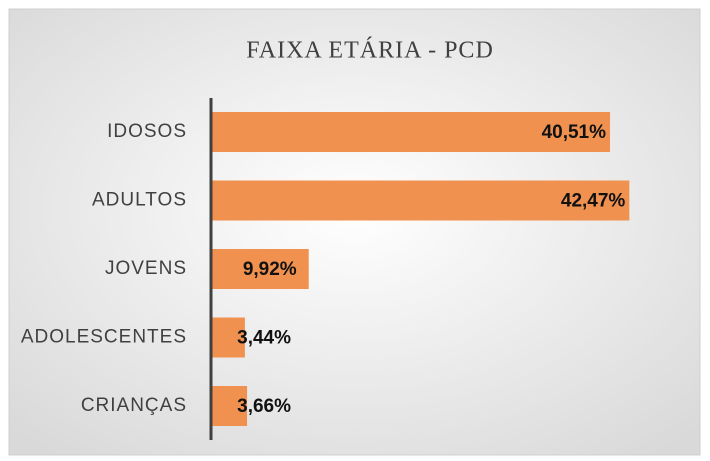 Image resolution: width=710 pixels, height=461 pixels. Describe the element at coordinates (139, 200) in the screenshot. I see `category-label: ADULTOS` at that location.